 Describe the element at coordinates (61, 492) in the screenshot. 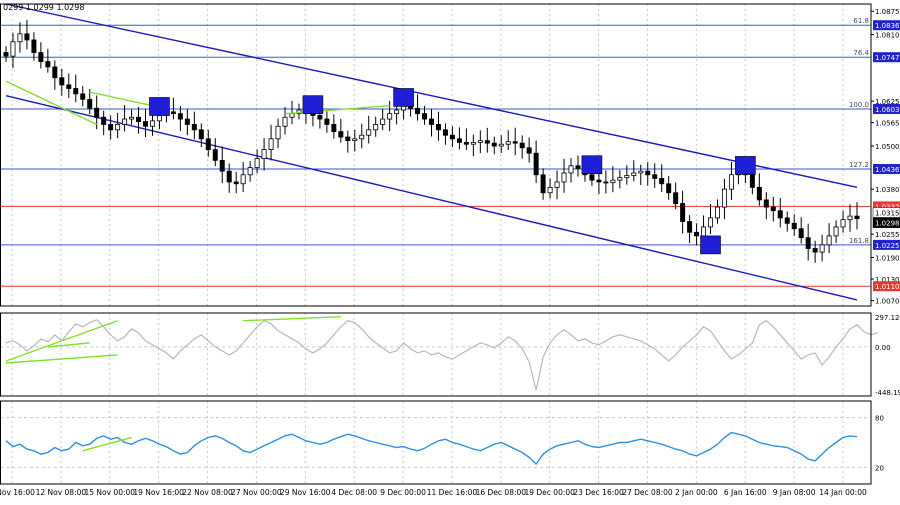

I see `x-tick-label: 12 Nov 08:00` at that location.